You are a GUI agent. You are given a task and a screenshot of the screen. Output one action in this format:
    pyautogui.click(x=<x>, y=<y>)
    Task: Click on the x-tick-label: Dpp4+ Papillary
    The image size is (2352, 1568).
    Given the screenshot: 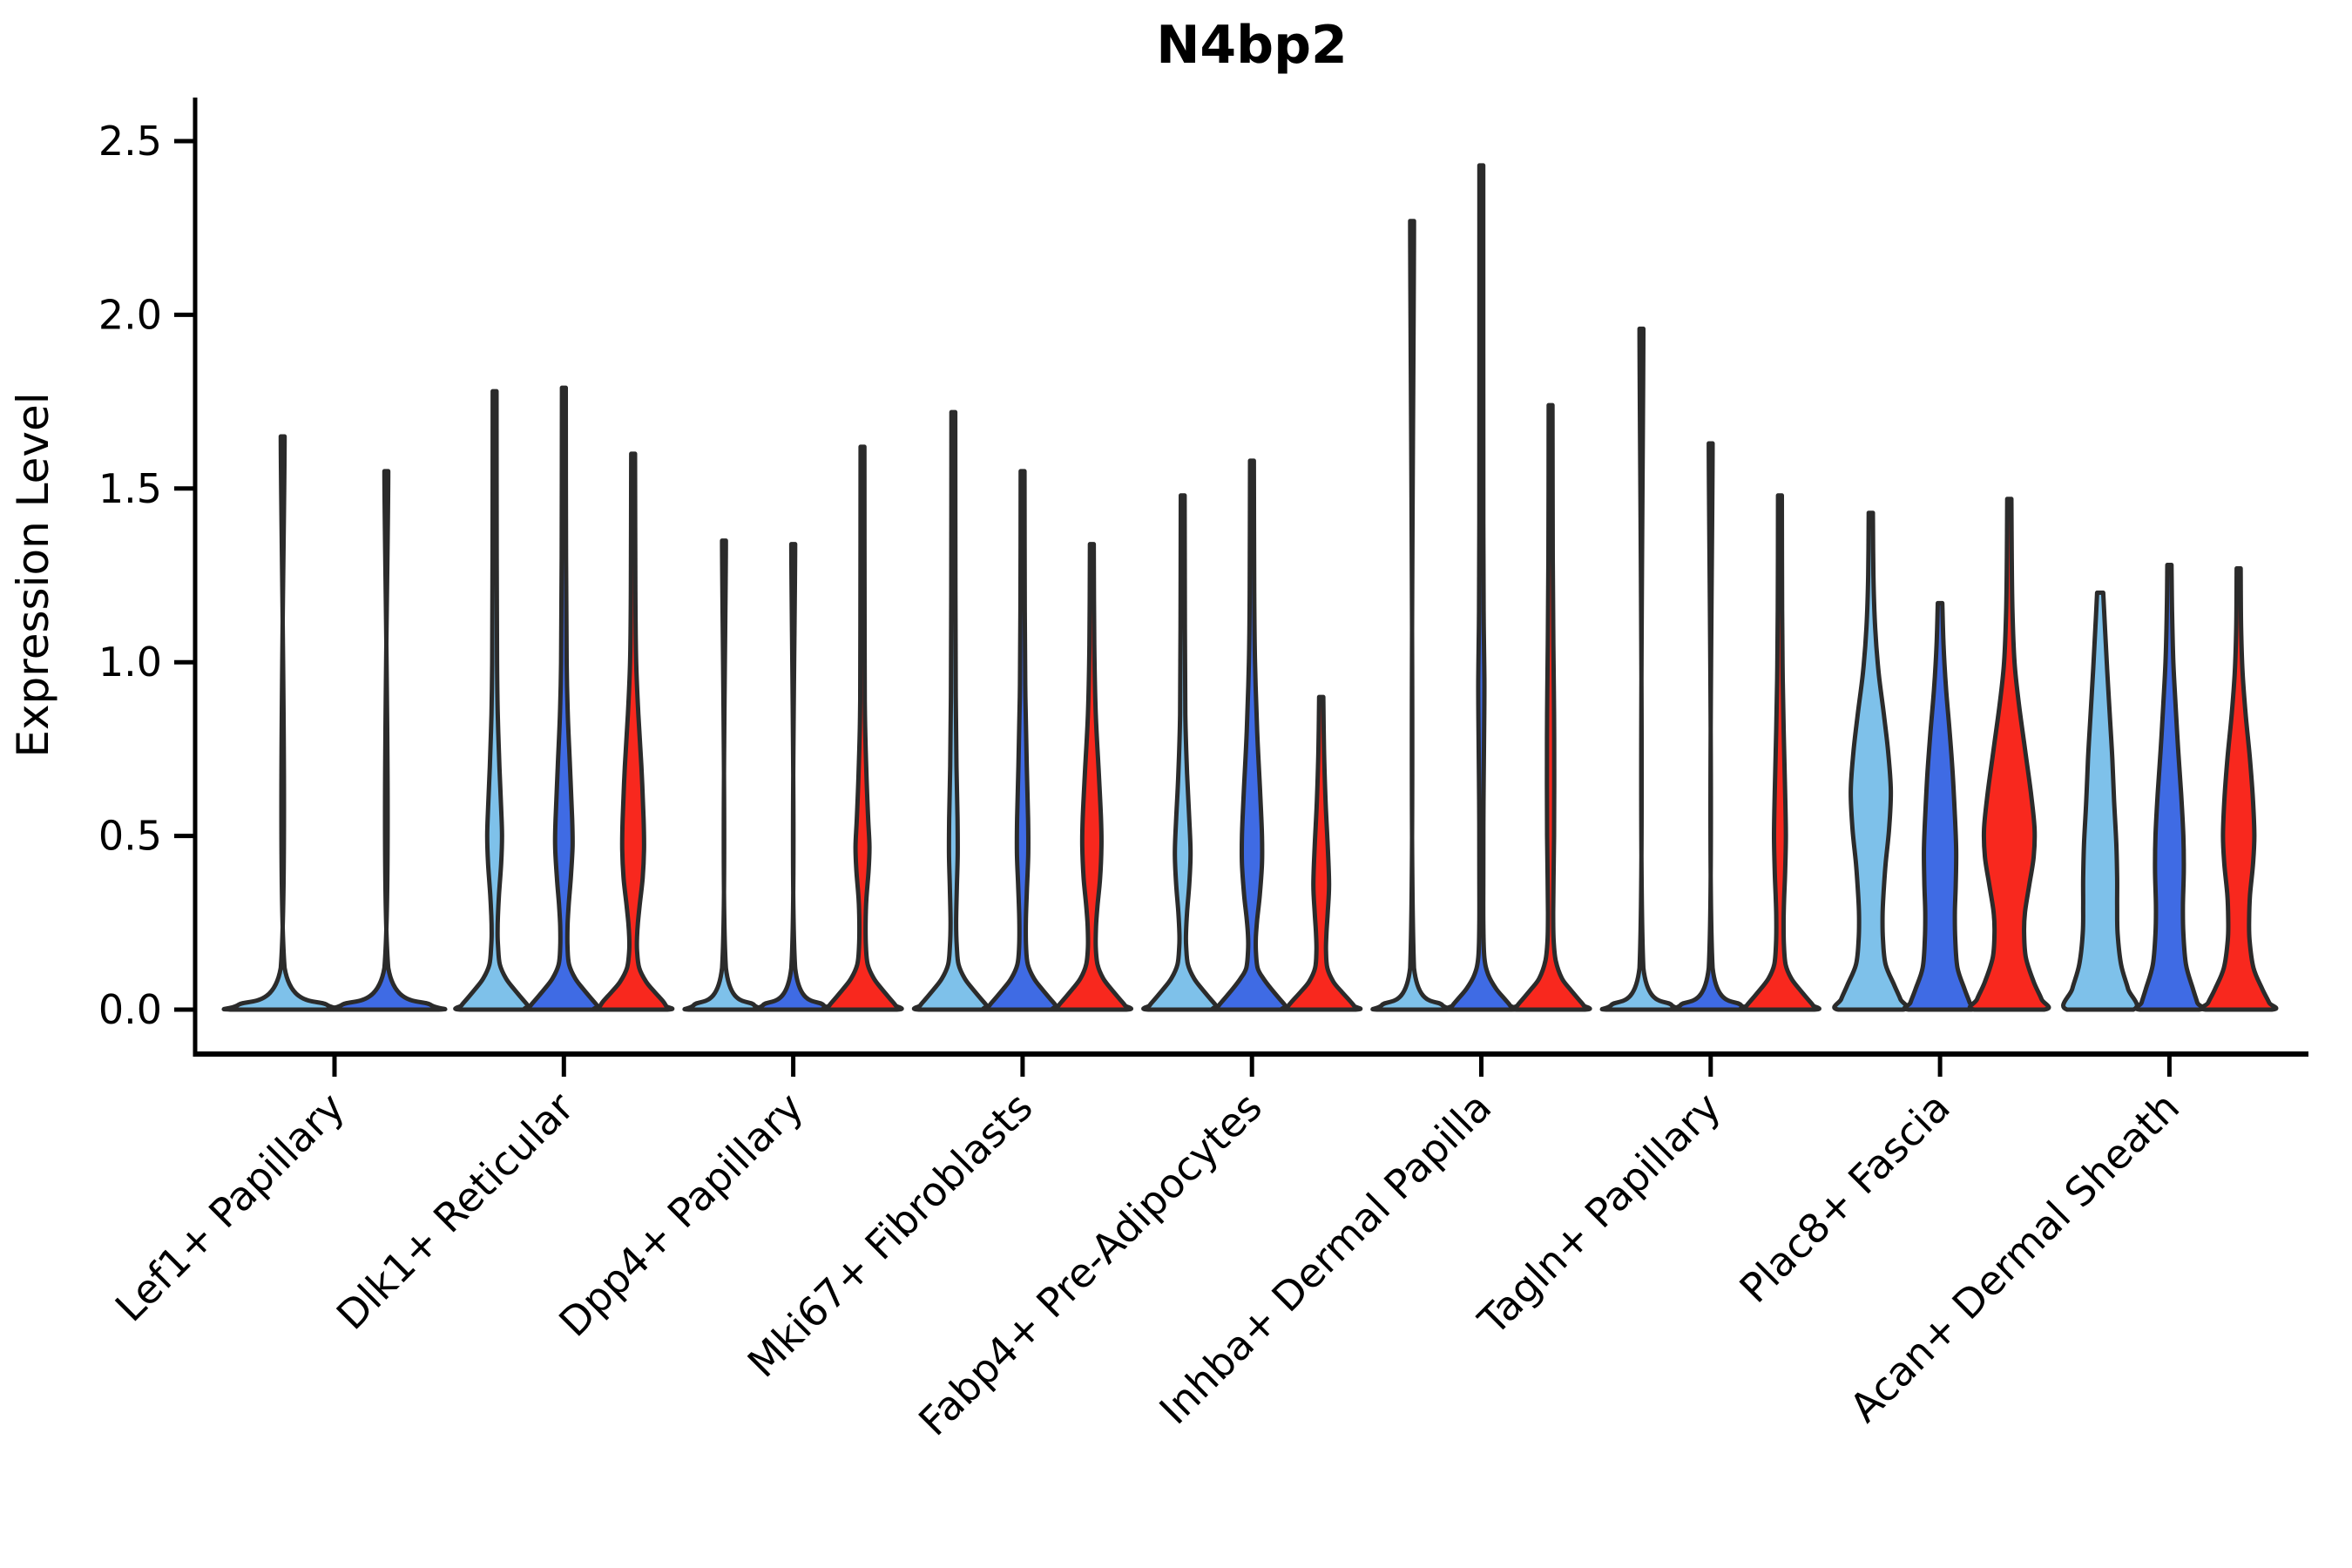 What is the action you would take?
    pyautogui.click(x=681, y=1215)
    